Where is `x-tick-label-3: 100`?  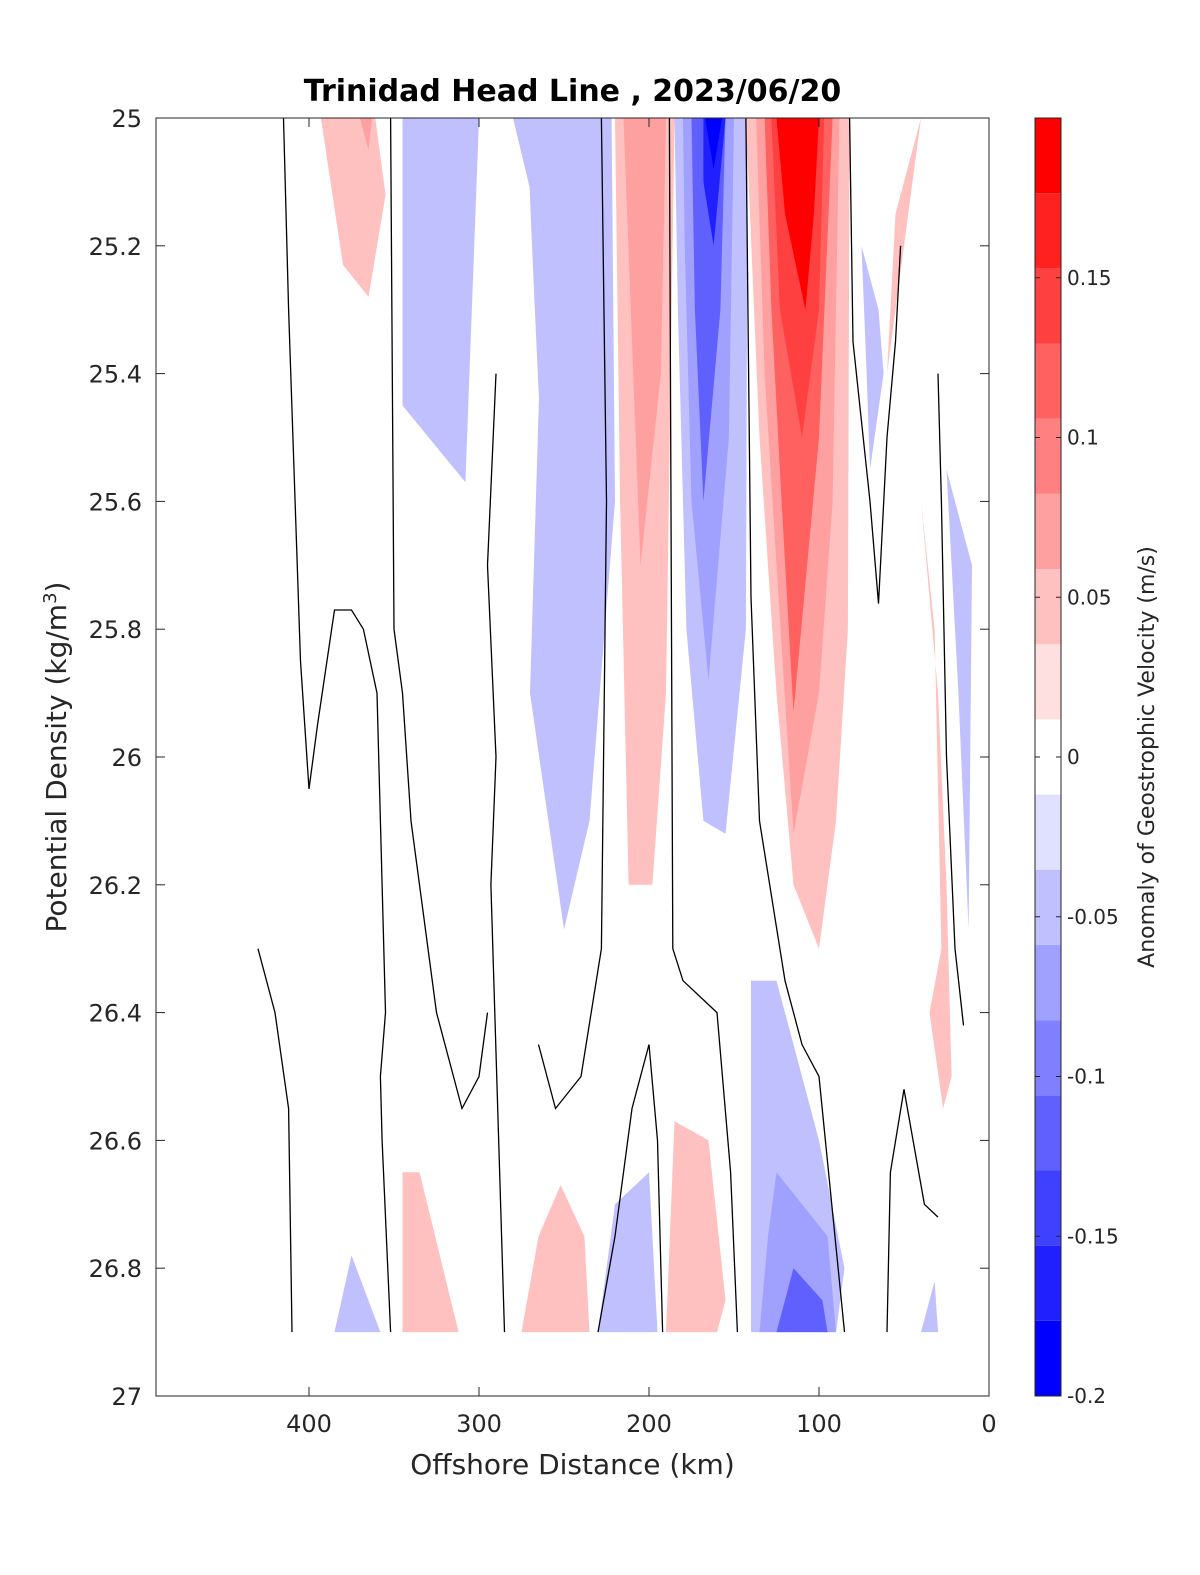
x-tick-label-3: 100 is located at coordinates (819, 1424).